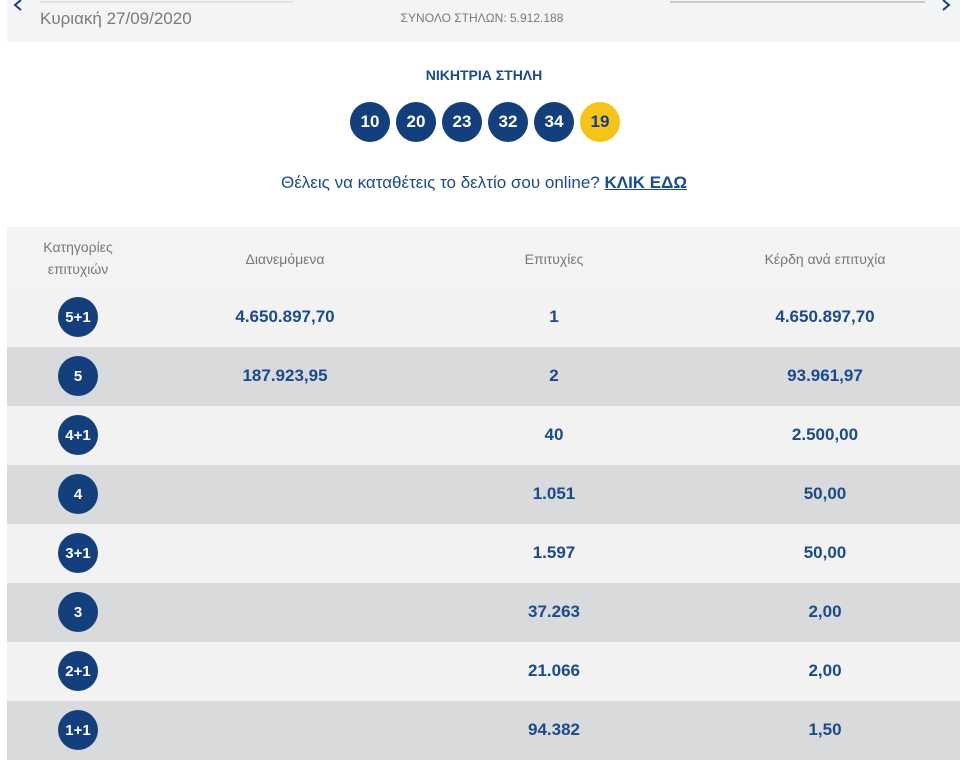  Describe the element at coordinates (370, 122) in the screenshot. I see `ball: 10` at that location.